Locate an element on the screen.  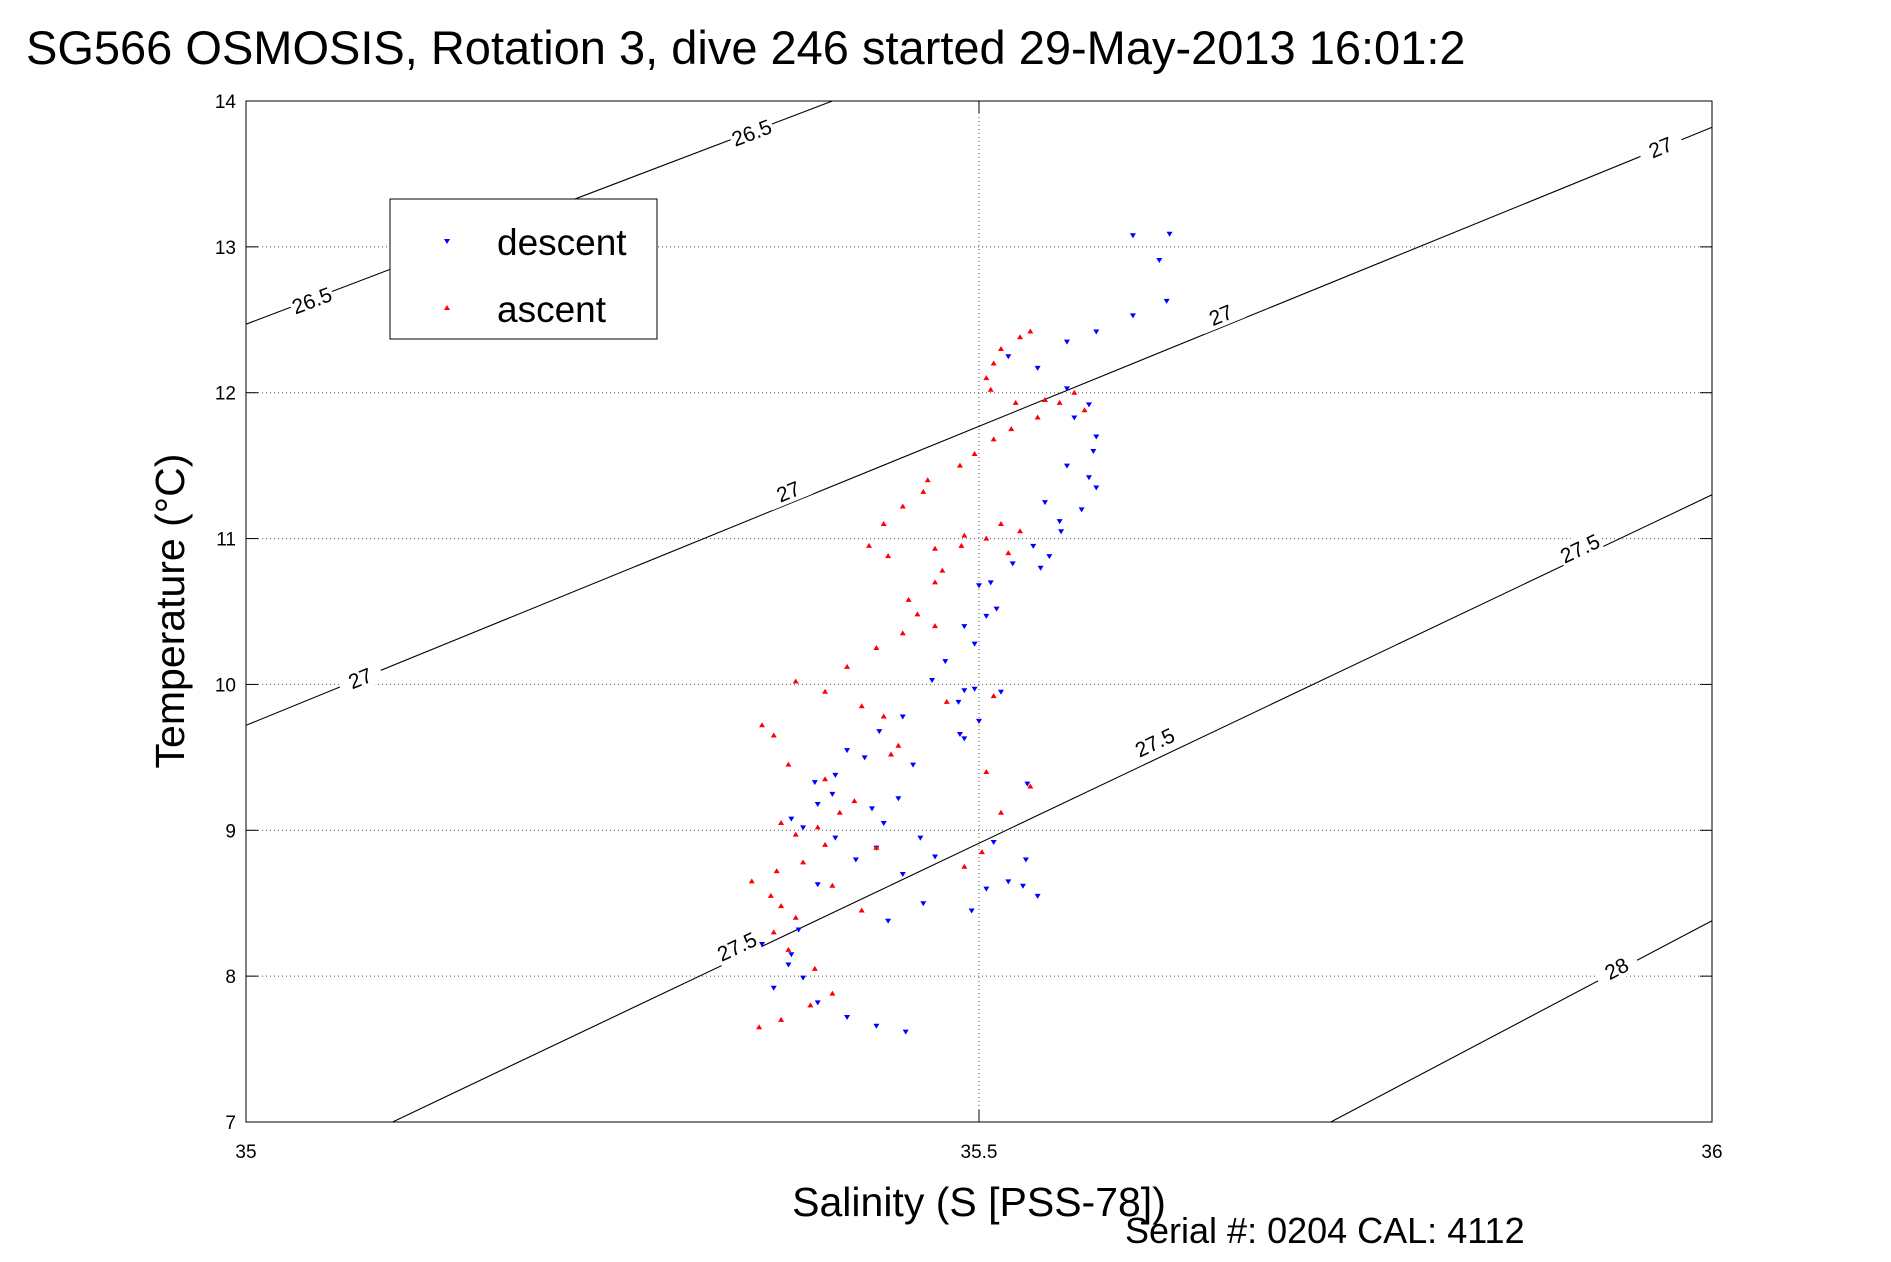
y-tick-label: 10 is located at coordinates (225, 685).